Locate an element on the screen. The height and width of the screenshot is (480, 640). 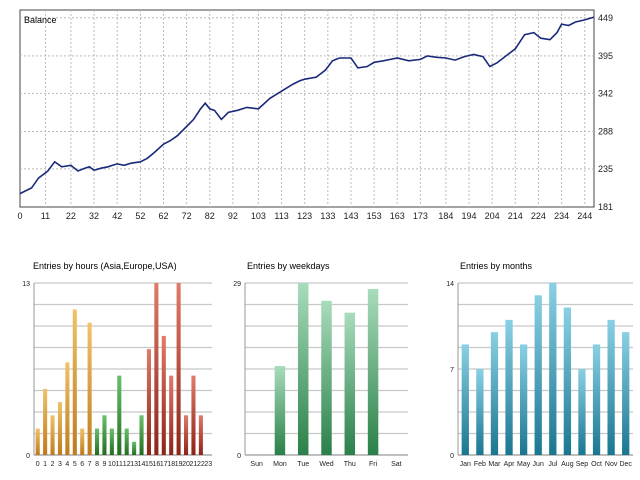
months-y-tick-label: 7 is located at coordinates (452, 370).